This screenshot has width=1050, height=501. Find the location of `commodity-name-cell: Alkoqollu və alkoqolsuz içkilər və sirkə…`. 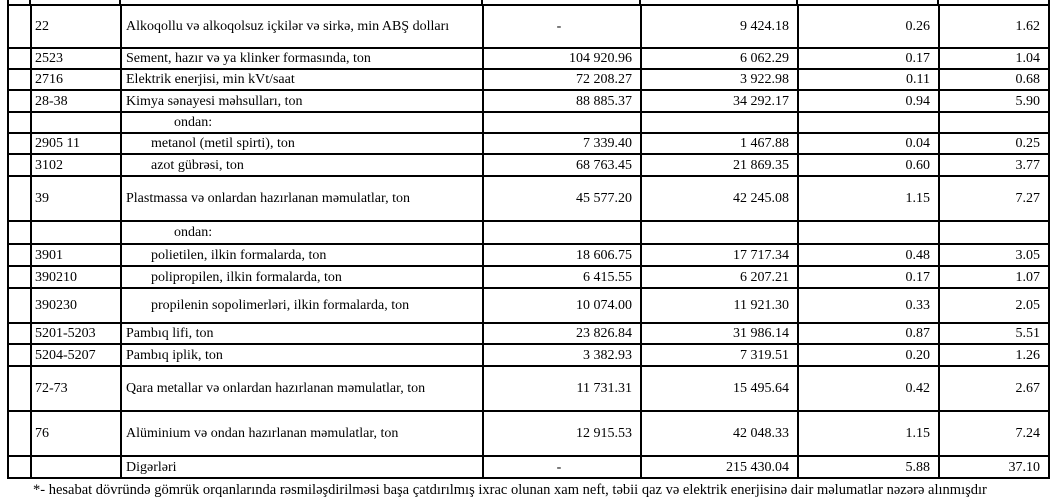

commodity-name-cell: Alkoqollu və alkoqolsuz içkilər və sirkə… is located at coordinates (302, 26).